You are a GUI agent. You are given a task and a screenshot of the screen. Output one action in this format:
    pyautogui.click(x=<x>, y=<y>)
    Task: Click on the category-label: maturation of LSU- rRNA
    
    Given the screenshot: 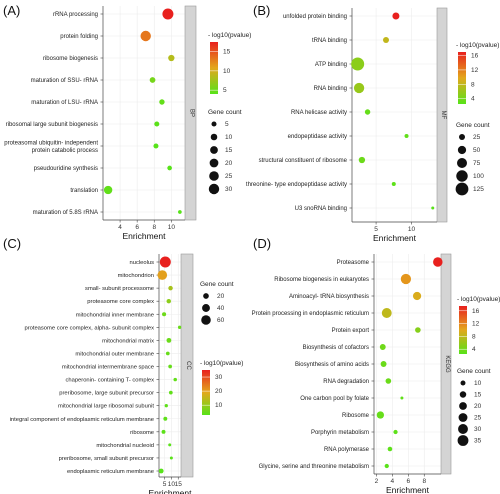 What is the action you would take?
    pyautogui.click(x=64, y=103)
    